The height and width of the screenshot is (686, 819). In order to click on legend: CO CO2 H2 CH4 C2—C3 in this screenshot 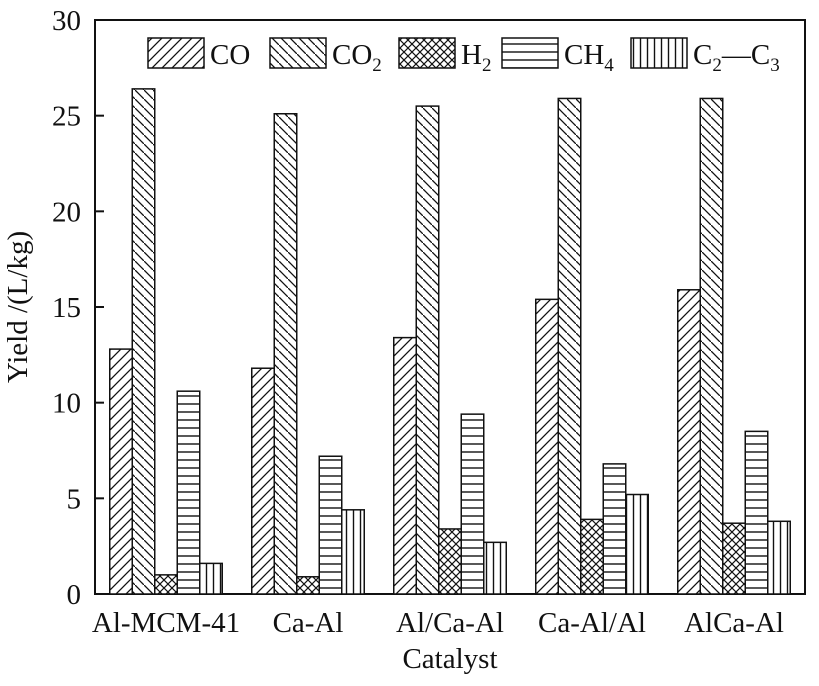, I will do `click(463, 56)`.